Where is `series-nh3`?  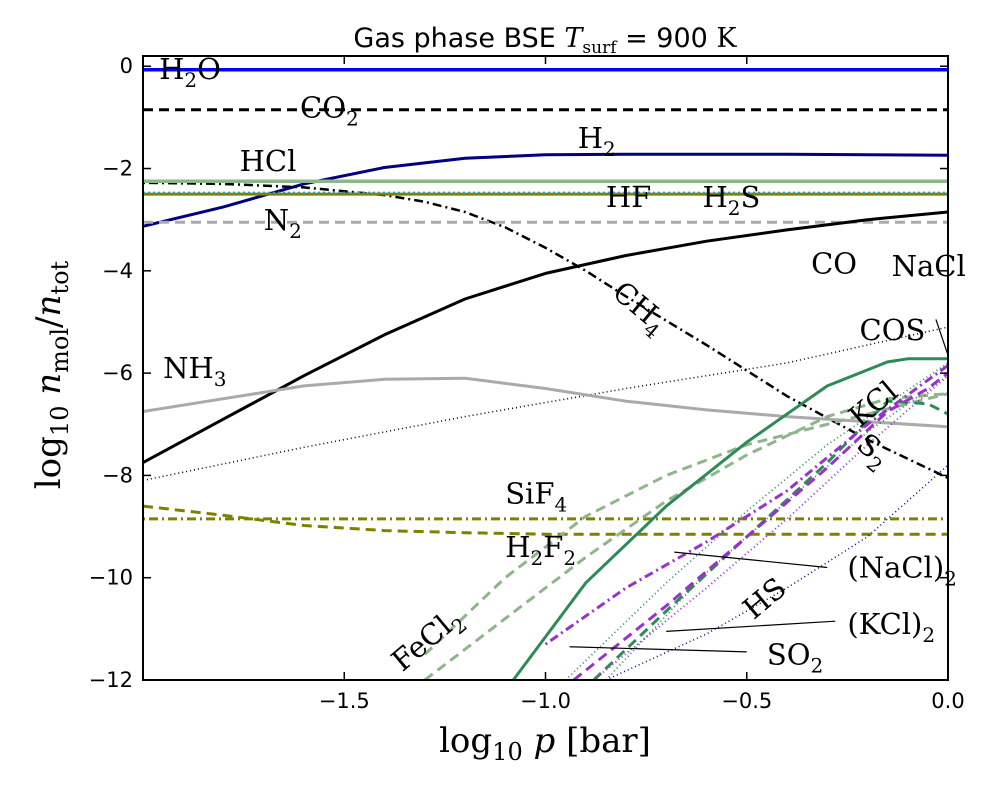 series-nh3 is located at coordinates (545, 402).